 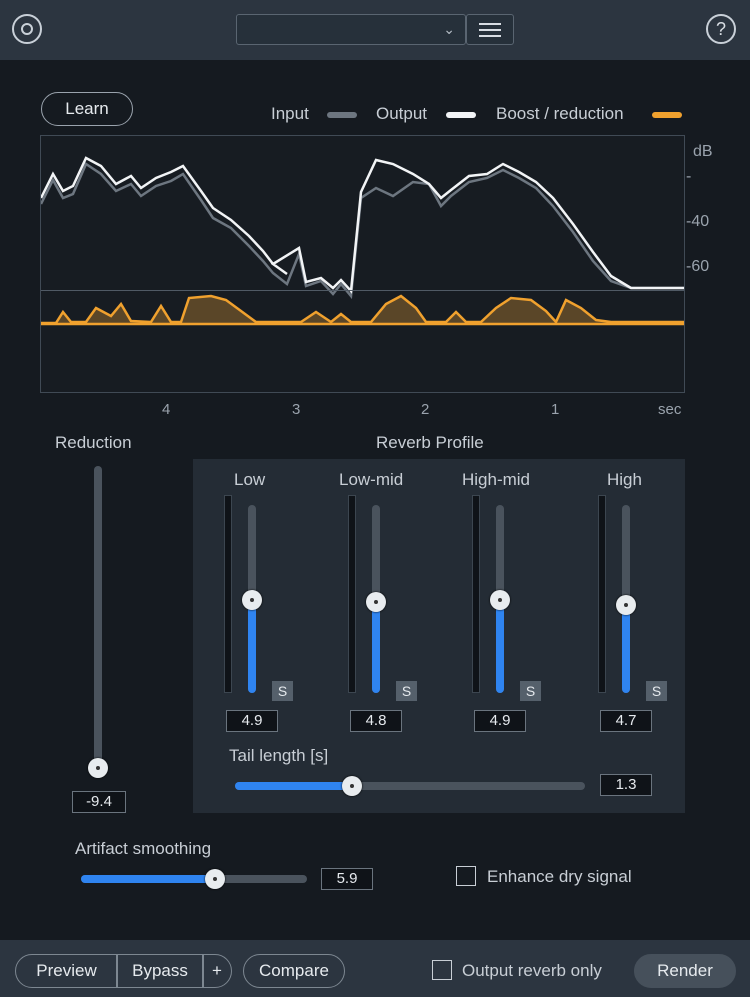 I want to click on band-high-label: High, so click(x=624, y=479).